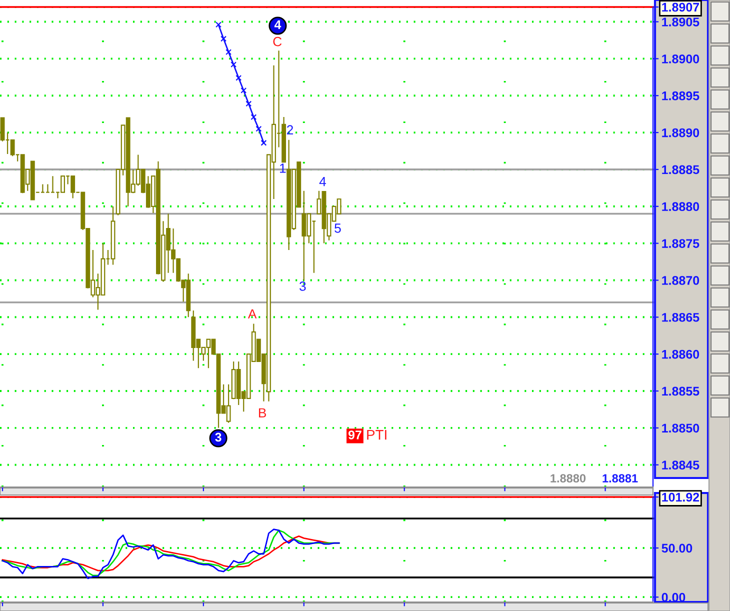  What do you see at coordinates (568, 478) in the screenshot?
I see `annotation: 1.8880` at bounding box center [568, 478].